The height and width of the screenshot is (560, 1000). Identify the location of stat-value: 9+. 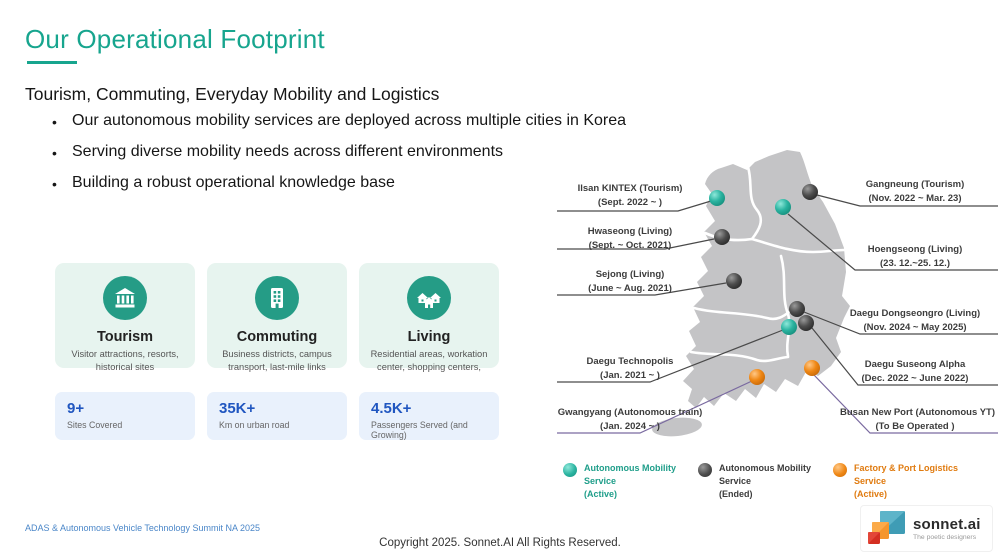
(76, 408).